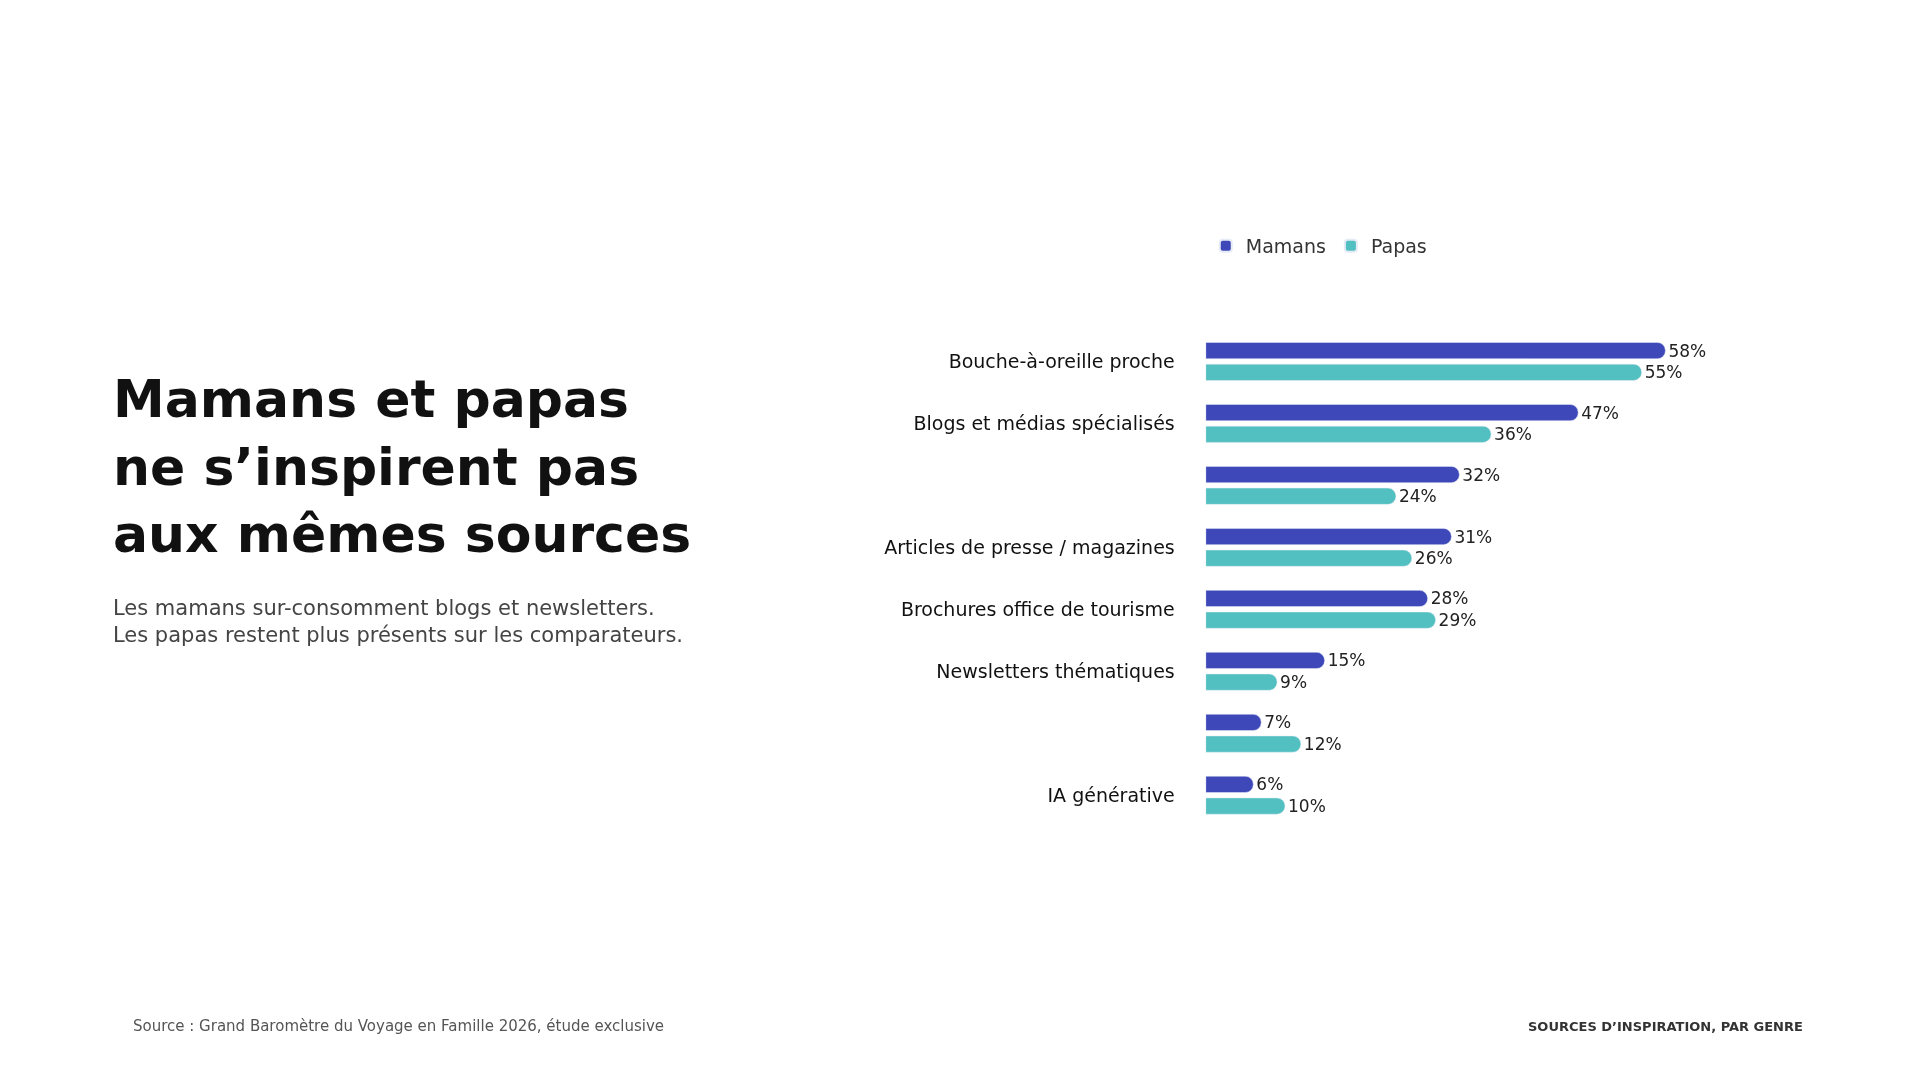  I want to click on y-tick-label: Brochures office de tourisme, so click(1037, 608).